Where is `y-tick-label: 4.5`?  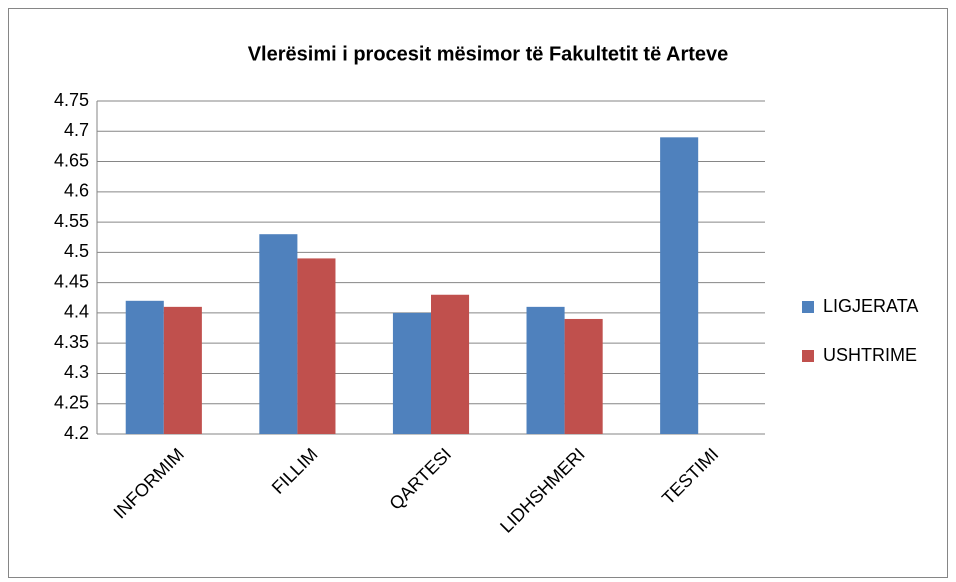
y-tick-label: 4.5 is located at coordinates (76, 251).